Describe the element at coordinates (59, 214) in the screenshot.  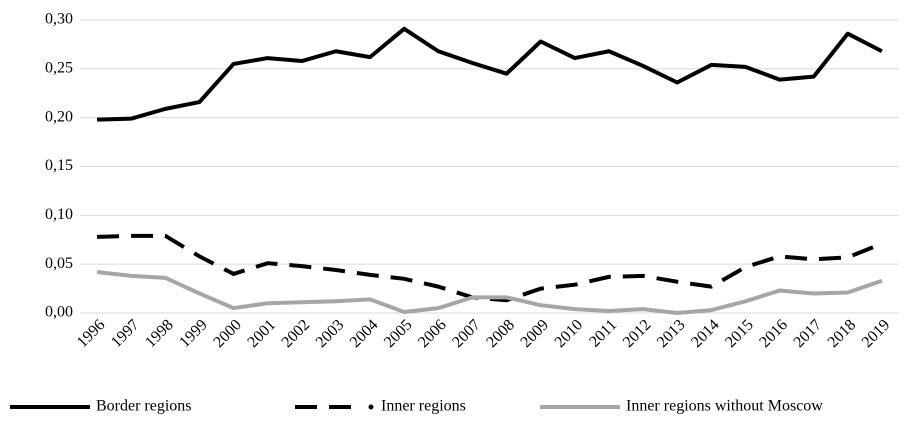
I see `y-tick-label: 0,10` at that location.